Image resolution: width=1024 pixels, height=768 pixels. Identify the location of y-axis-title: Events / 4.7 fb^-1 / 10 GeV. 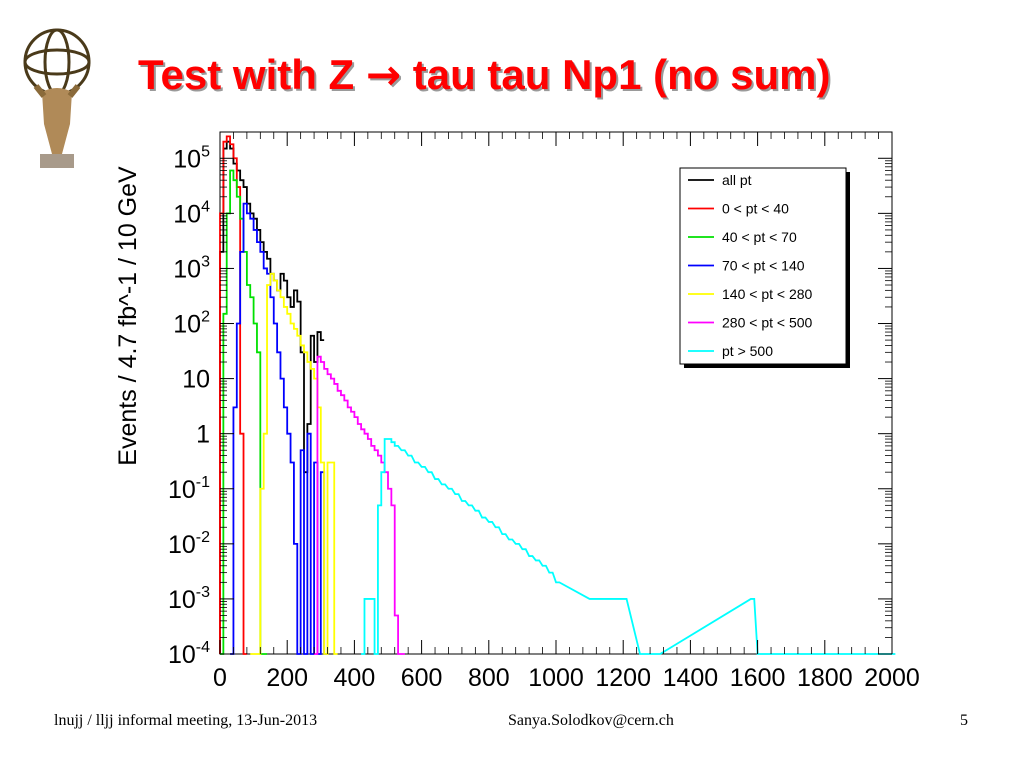
(128, 316).